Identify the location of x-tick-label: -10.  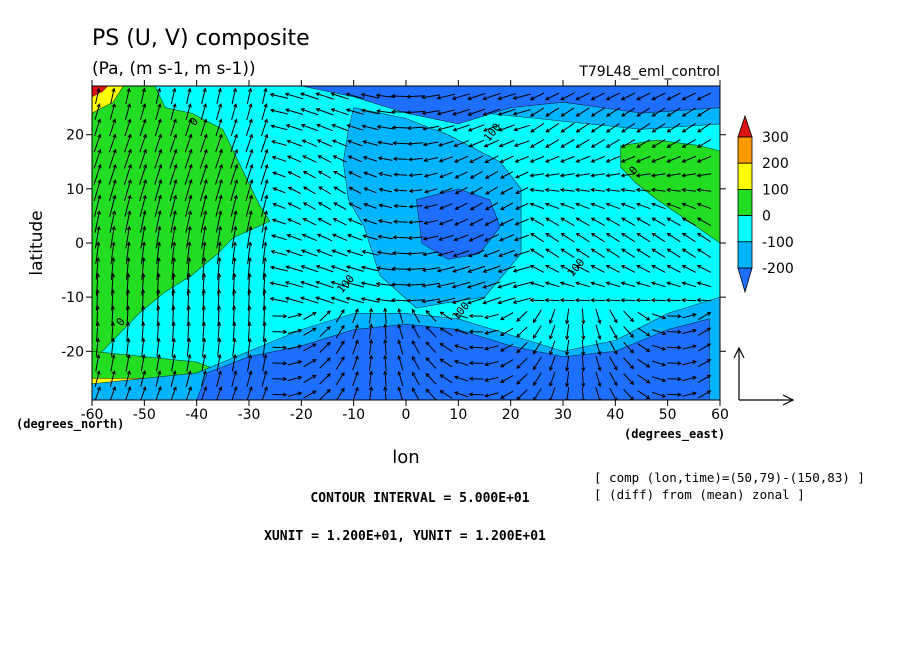
(353, 415).